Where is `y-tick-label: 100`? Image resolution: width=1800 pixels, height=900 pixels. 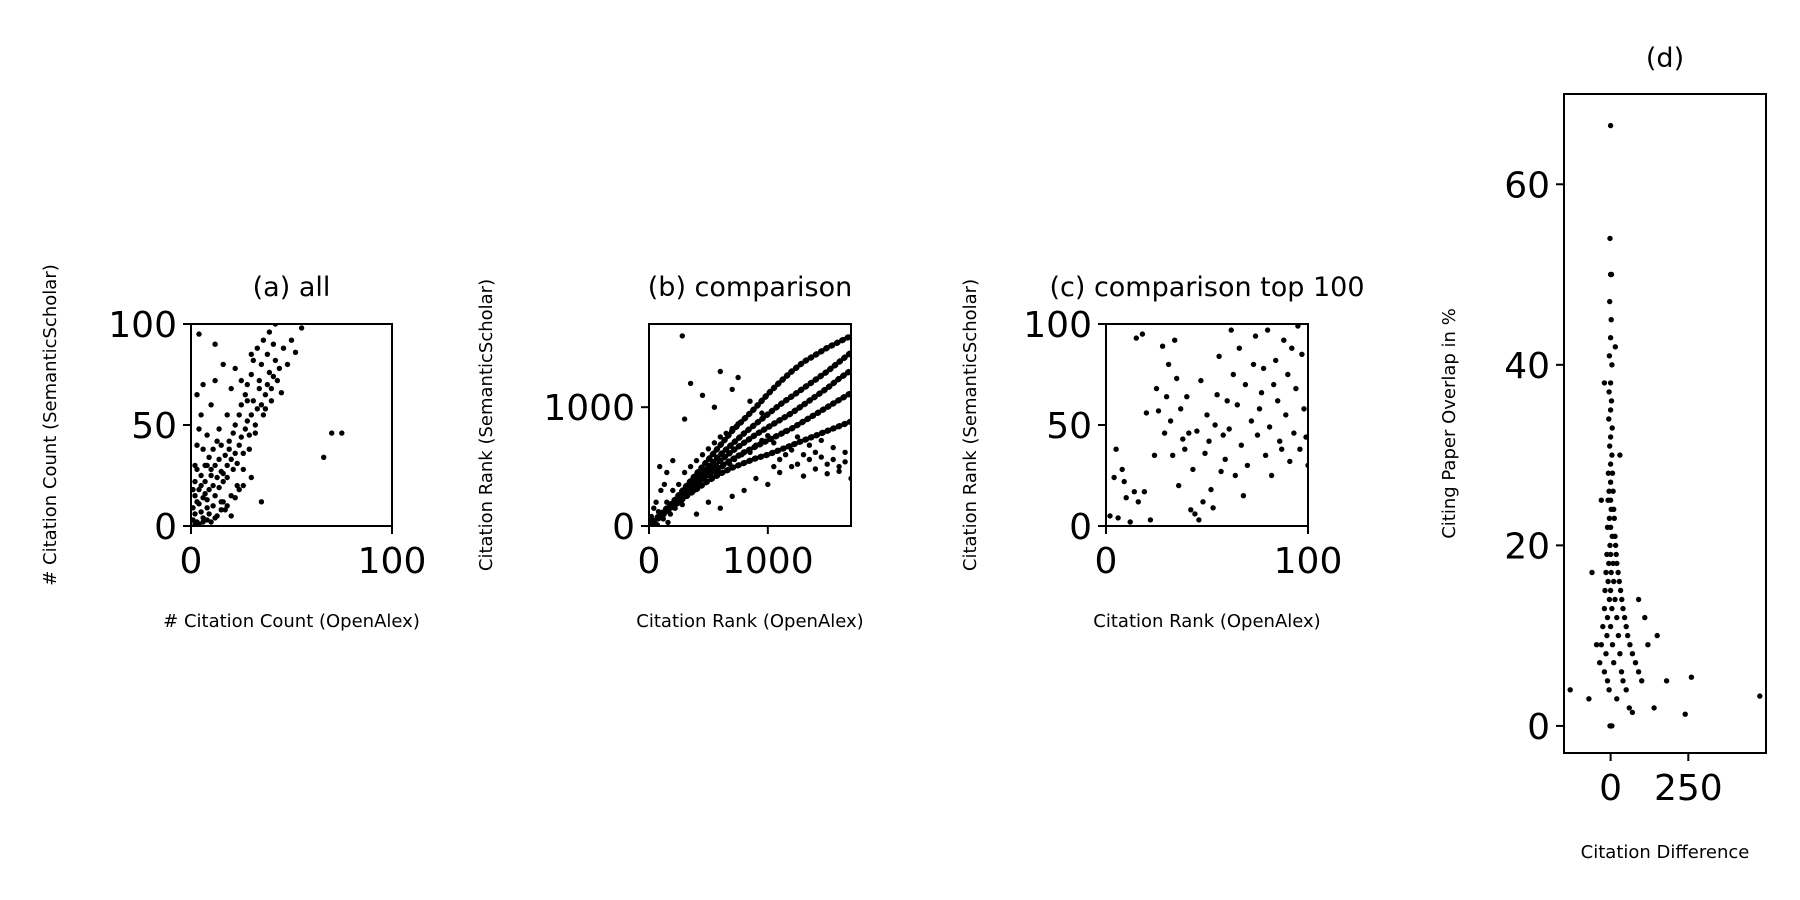
y-tick-label: 100 is located at coordinates (1057, 325).